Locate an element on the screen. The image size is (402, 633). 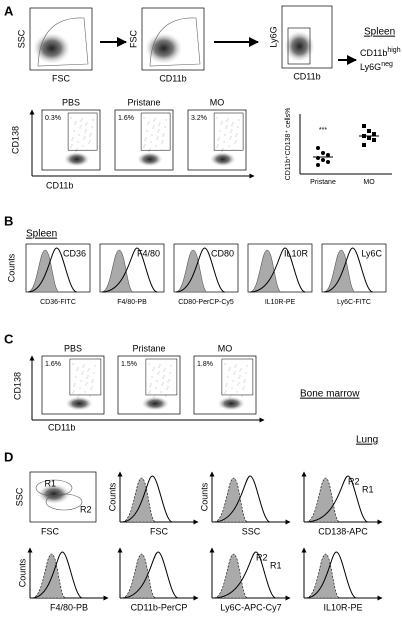
gate-result-text: Ly6G is located at coordinates (370, 67).